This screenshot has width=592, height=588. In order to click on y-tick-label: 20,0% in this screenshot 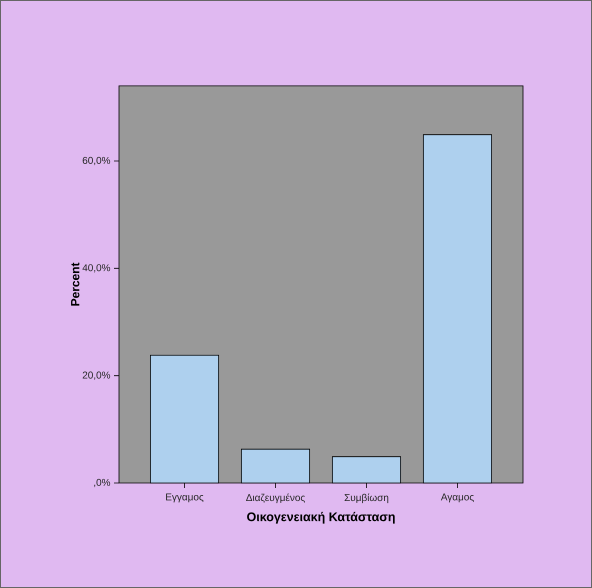, I will do `click(96, 376)`.